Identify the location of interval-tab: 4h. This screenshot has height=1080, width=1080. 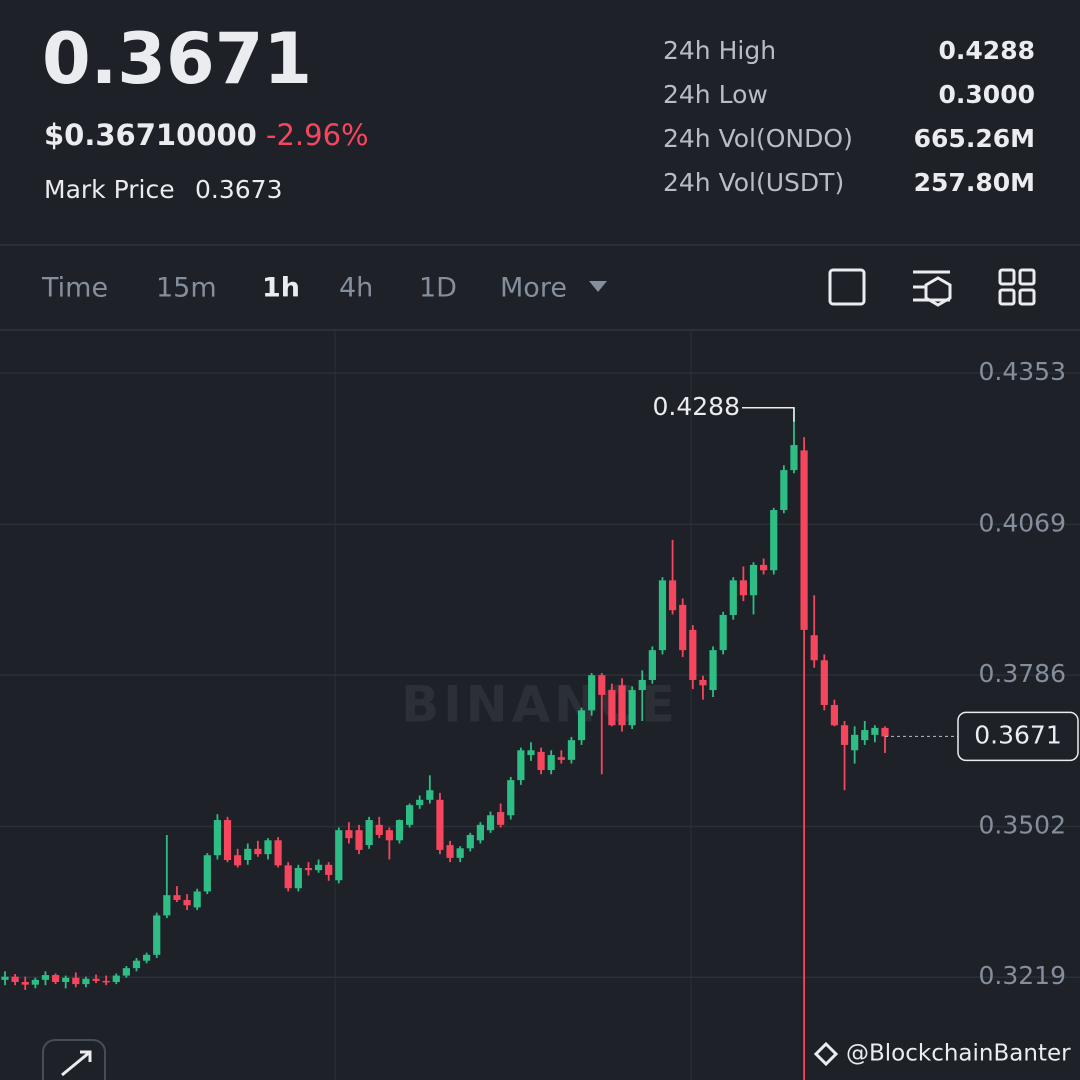
(356, 288).